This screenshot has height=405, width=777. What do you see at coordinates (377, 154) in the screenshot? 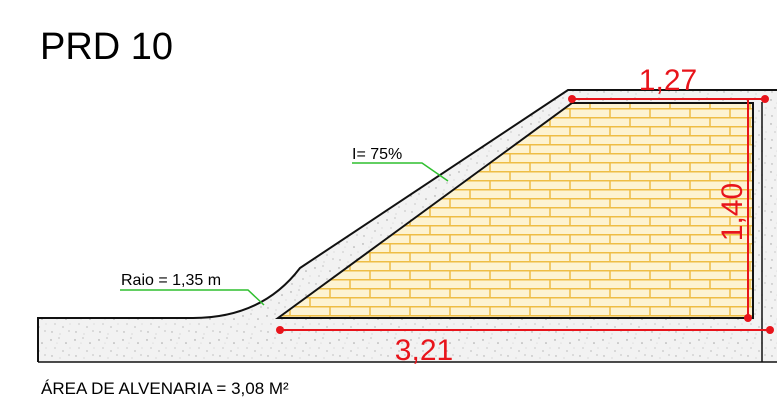
I see `slope-annotation: I= 75%` at bounding box center [377, 154].